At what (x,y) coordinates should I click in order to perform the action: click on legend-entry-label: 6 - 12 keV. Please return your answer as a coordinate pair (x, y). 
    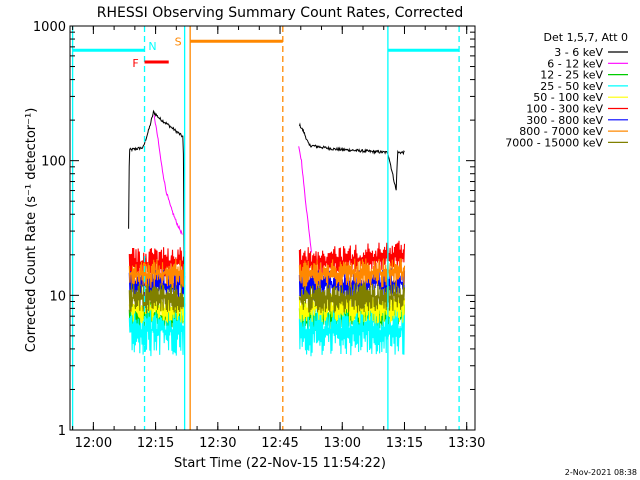
    Looking at the image, I should click on (575, 63).